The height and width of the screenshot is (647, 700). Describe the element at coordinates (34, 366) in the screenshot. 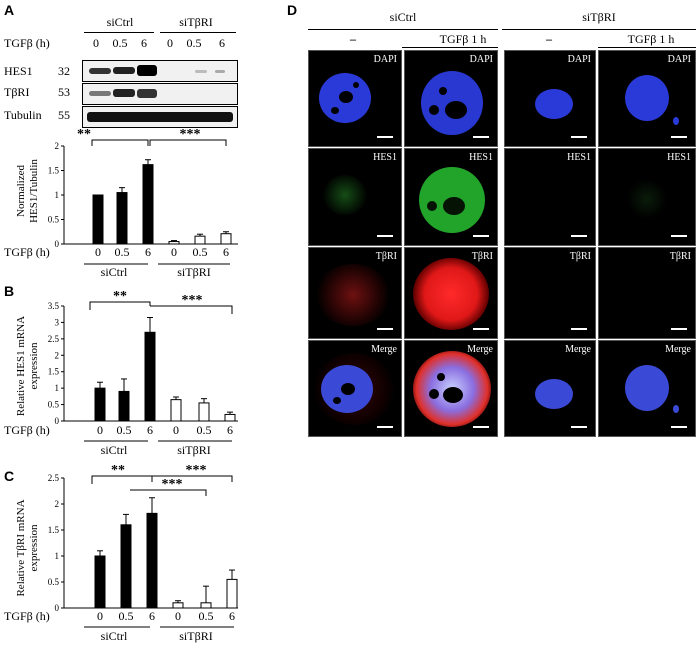

I see `chart-b-ylabel-line-2: expression` at that location.